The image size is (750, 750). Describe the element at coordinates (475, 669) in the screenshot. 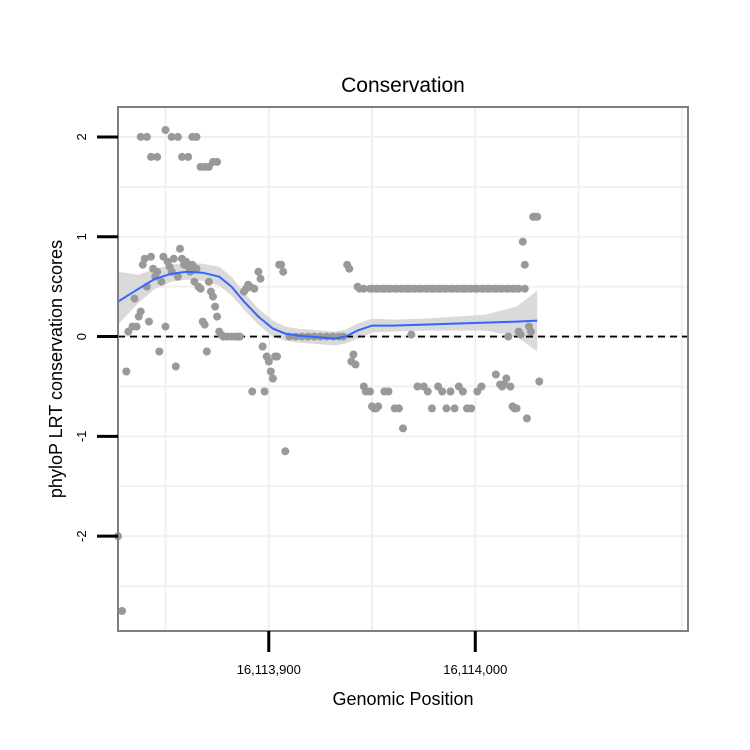

I see `x-tick-label: 16,114,000` at that location.